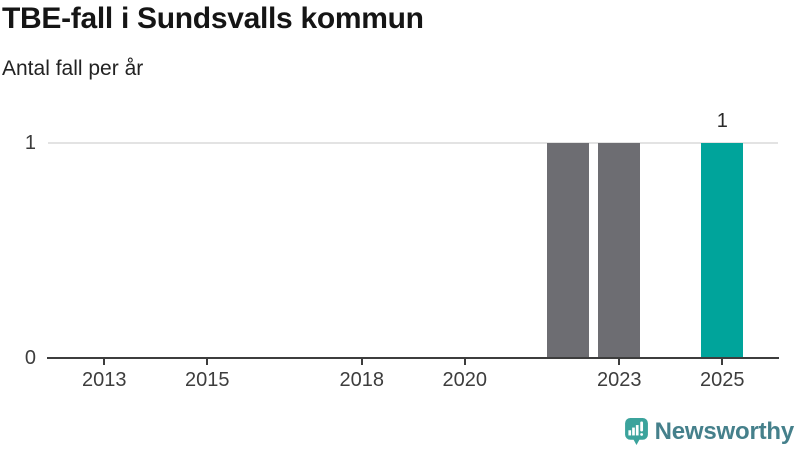 The width and height of the screenshot is (800, 450). I want to click on x-tick-2015, so click(207, 362).